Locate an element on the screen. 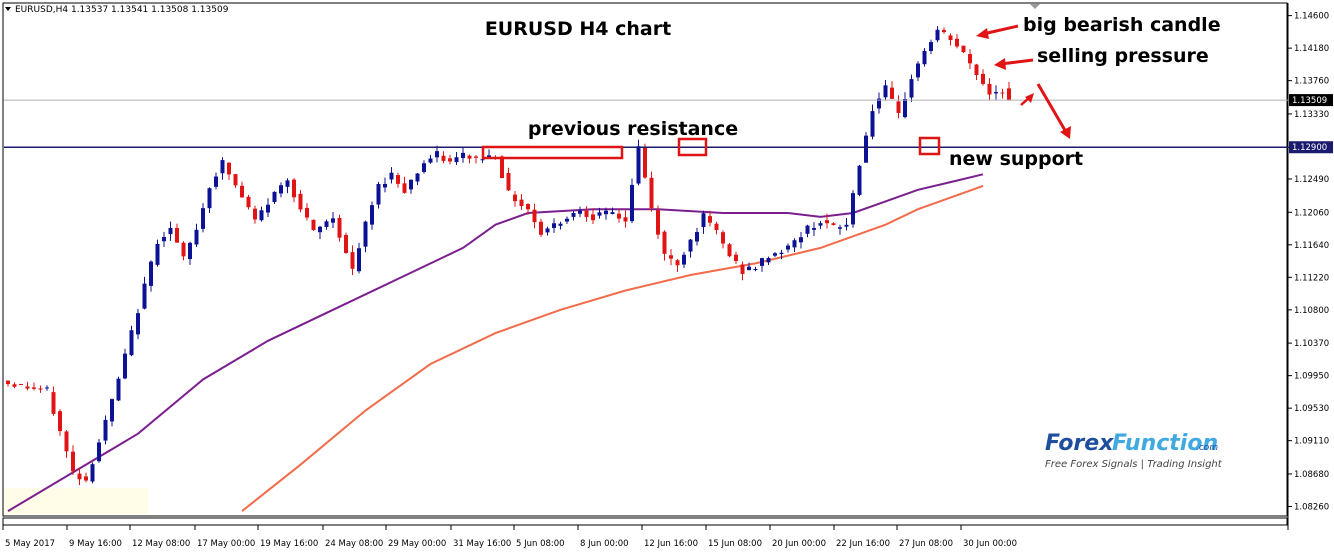 This screenshot has width=1334, height=555. current-price-box is located at coordinates (1311, 100).